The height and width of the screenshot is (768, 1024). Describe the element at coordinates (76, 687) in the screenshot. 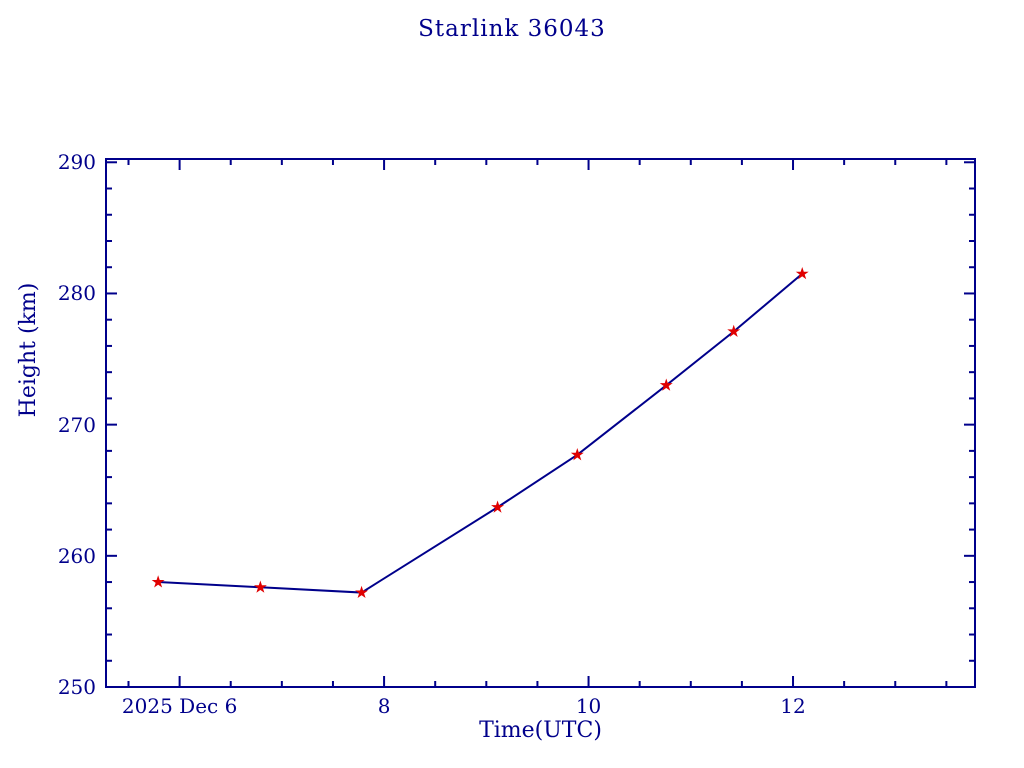

I see `y-tick-label: 250` at that location.